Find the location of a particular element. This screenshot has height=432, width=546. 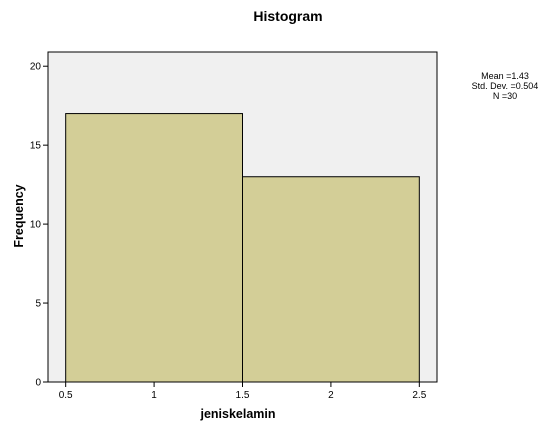

y-tick-label: 15 is located at coordinates (36, 146).